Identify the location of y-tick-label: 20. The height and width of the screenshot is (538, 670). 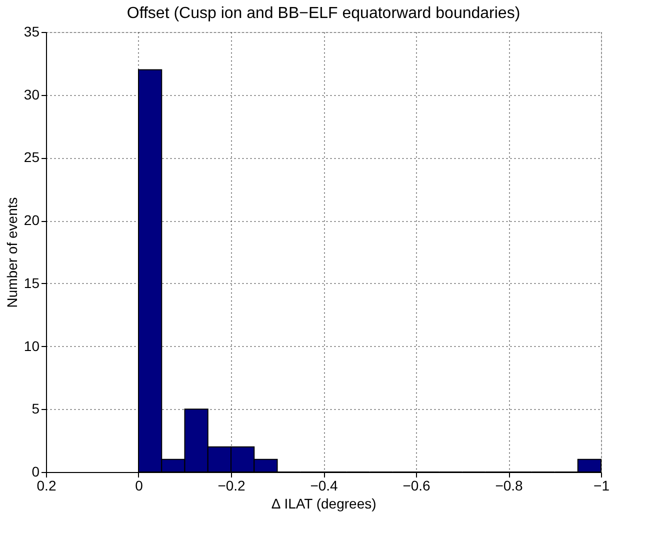
(32, 220).